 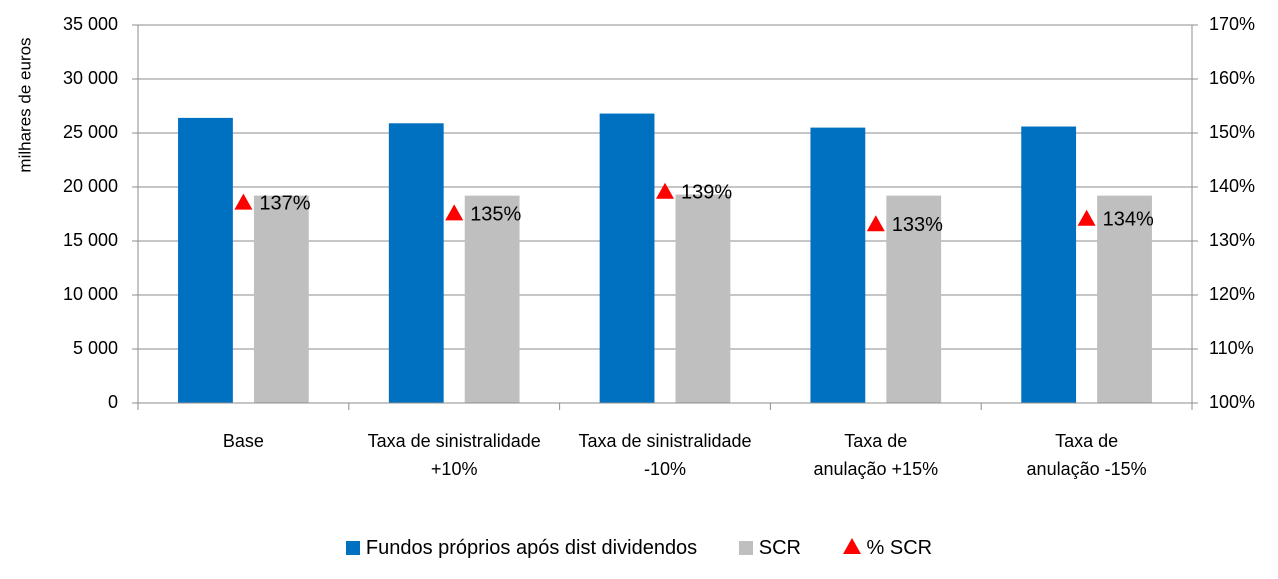 I want to click on data-label-pct-scr: 135%, so click(x=495, y=214).